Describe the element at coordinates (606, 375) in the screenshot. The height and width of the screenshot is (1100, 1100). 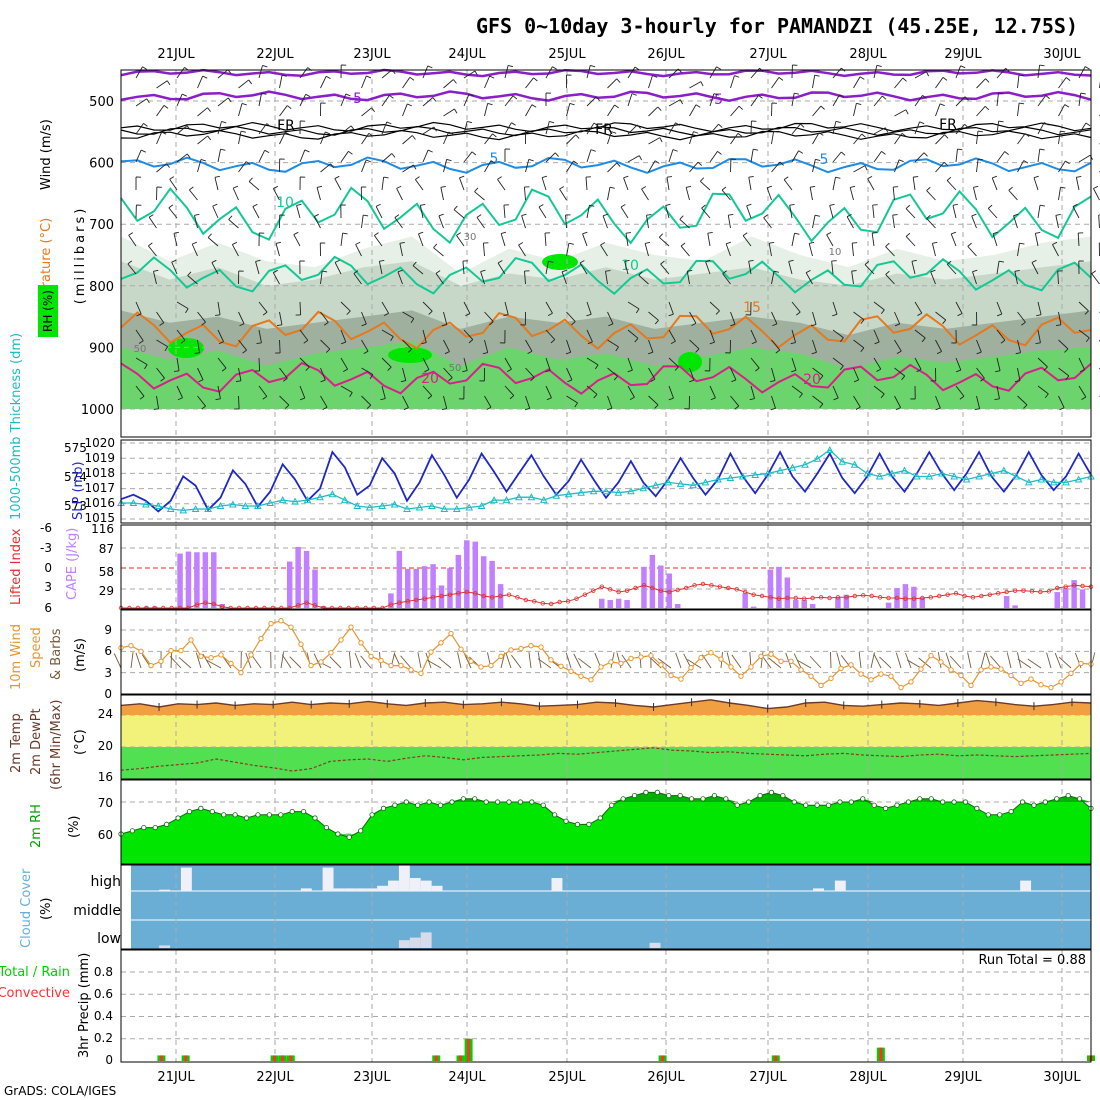
I see `rh-shade-layer` at that location.